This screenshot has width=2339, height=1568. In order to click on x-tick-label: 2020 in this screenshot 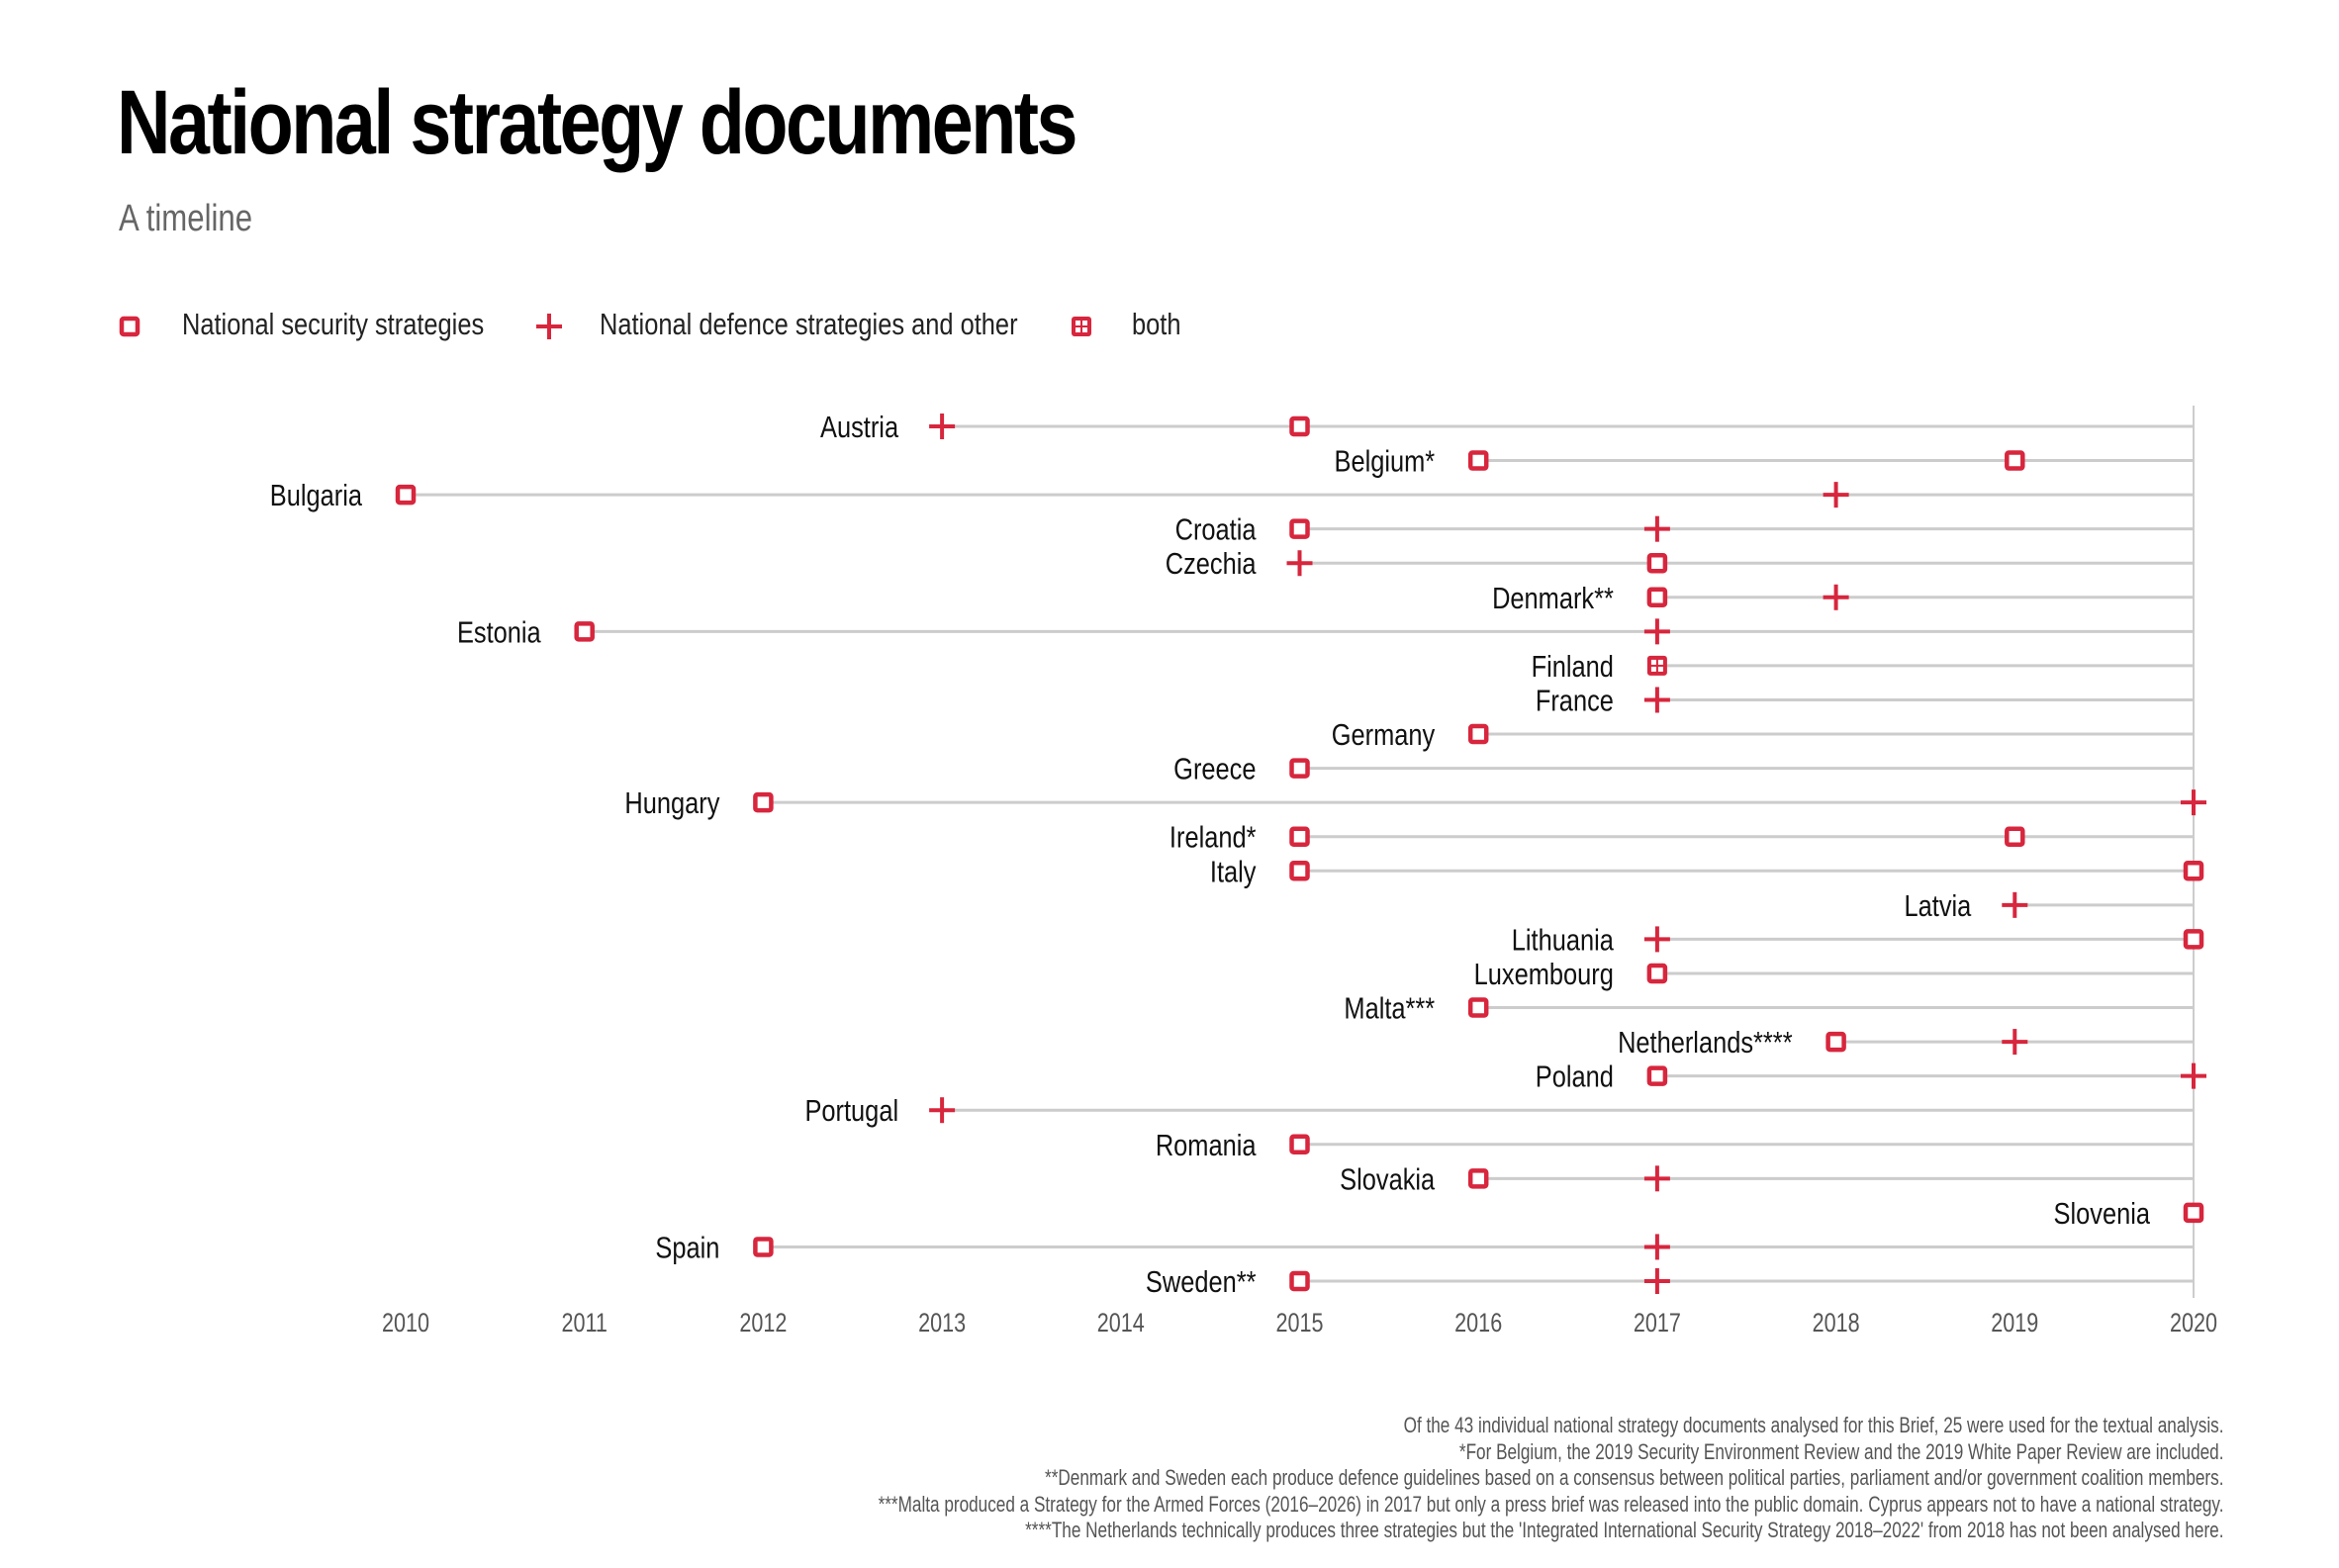, I will do `click(2193, 1323)`.